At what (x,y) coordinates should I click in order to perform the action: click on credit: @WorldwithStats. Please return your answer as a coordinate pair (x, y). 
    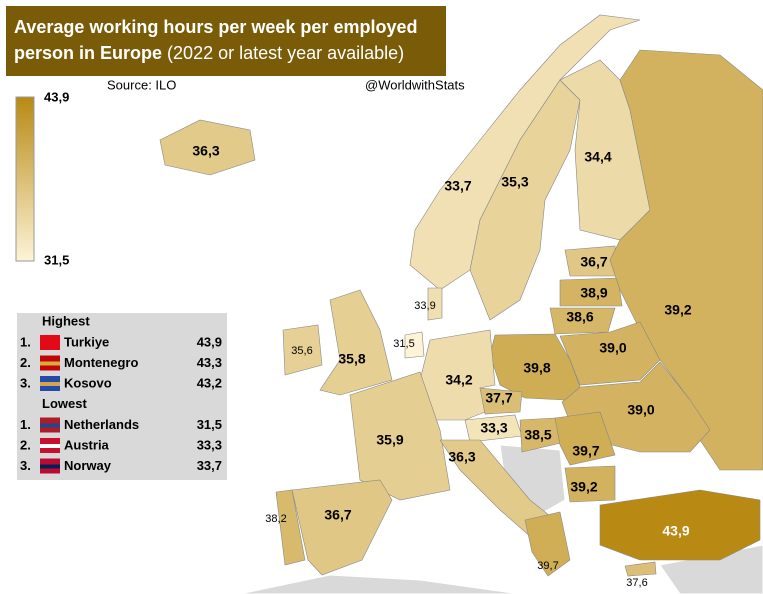
    Looking at the image, I should click on (415, 84).